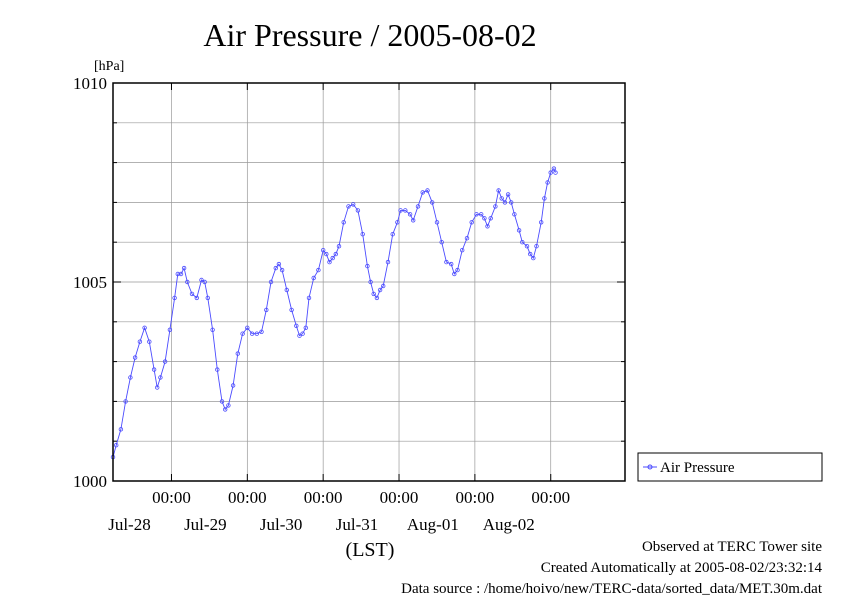  I want to click on x-date-label: Aug-01, so click(433, 524).